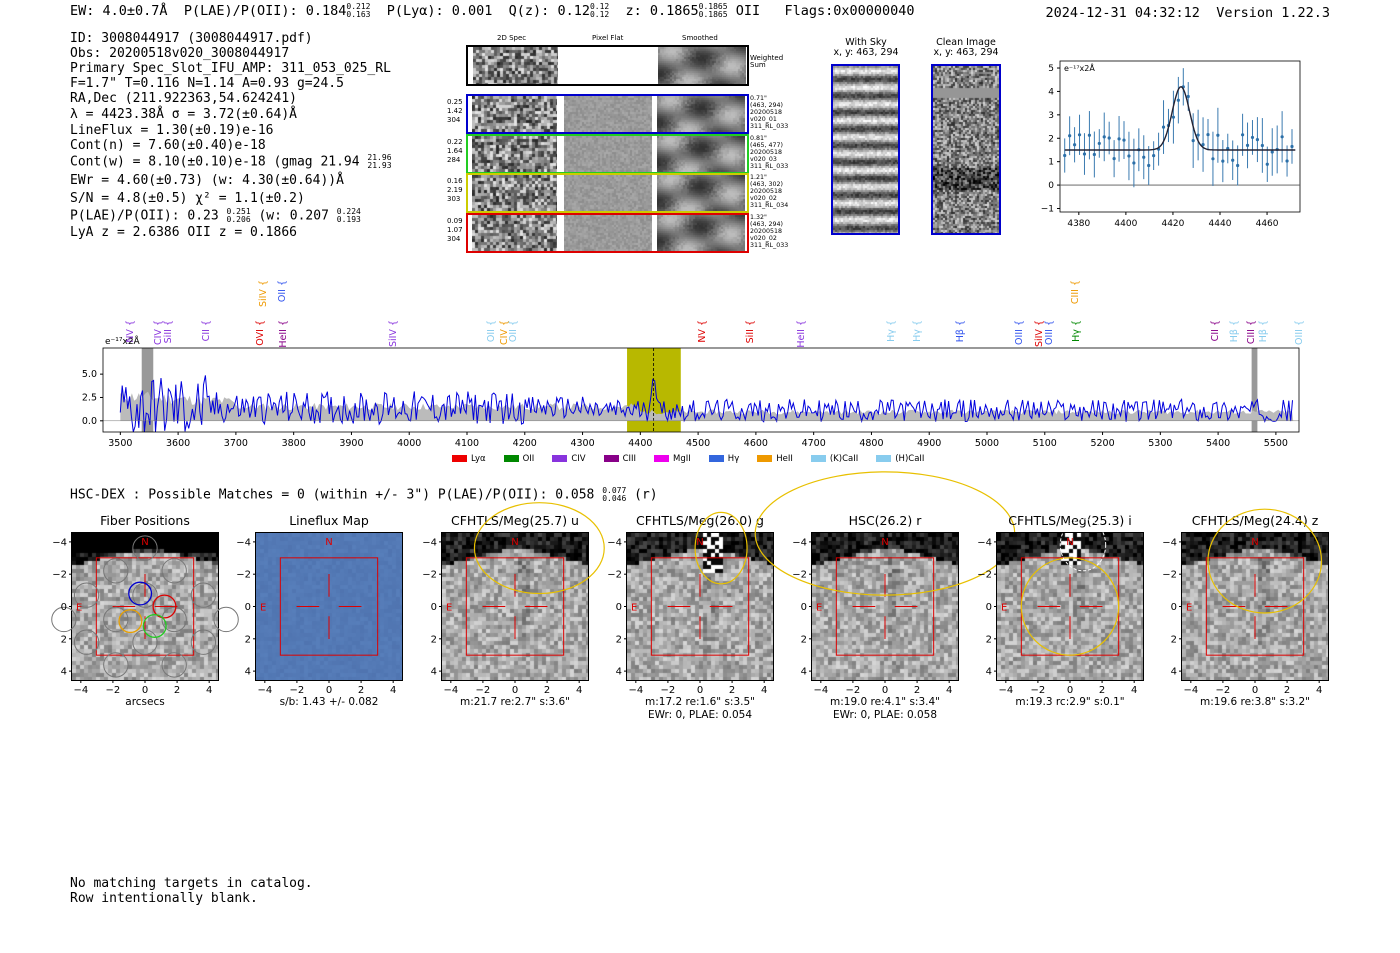 This screenshot has width=1400, height=953. Describe the element at coordinates (1265, 561) in the screenshot. I see `aperture-ellipse` at that location.